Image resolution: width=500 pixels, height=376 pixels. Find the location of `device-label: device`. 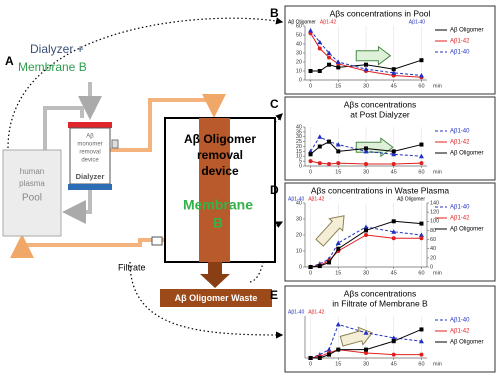

device-label: device is located at coordinates (90, 161).